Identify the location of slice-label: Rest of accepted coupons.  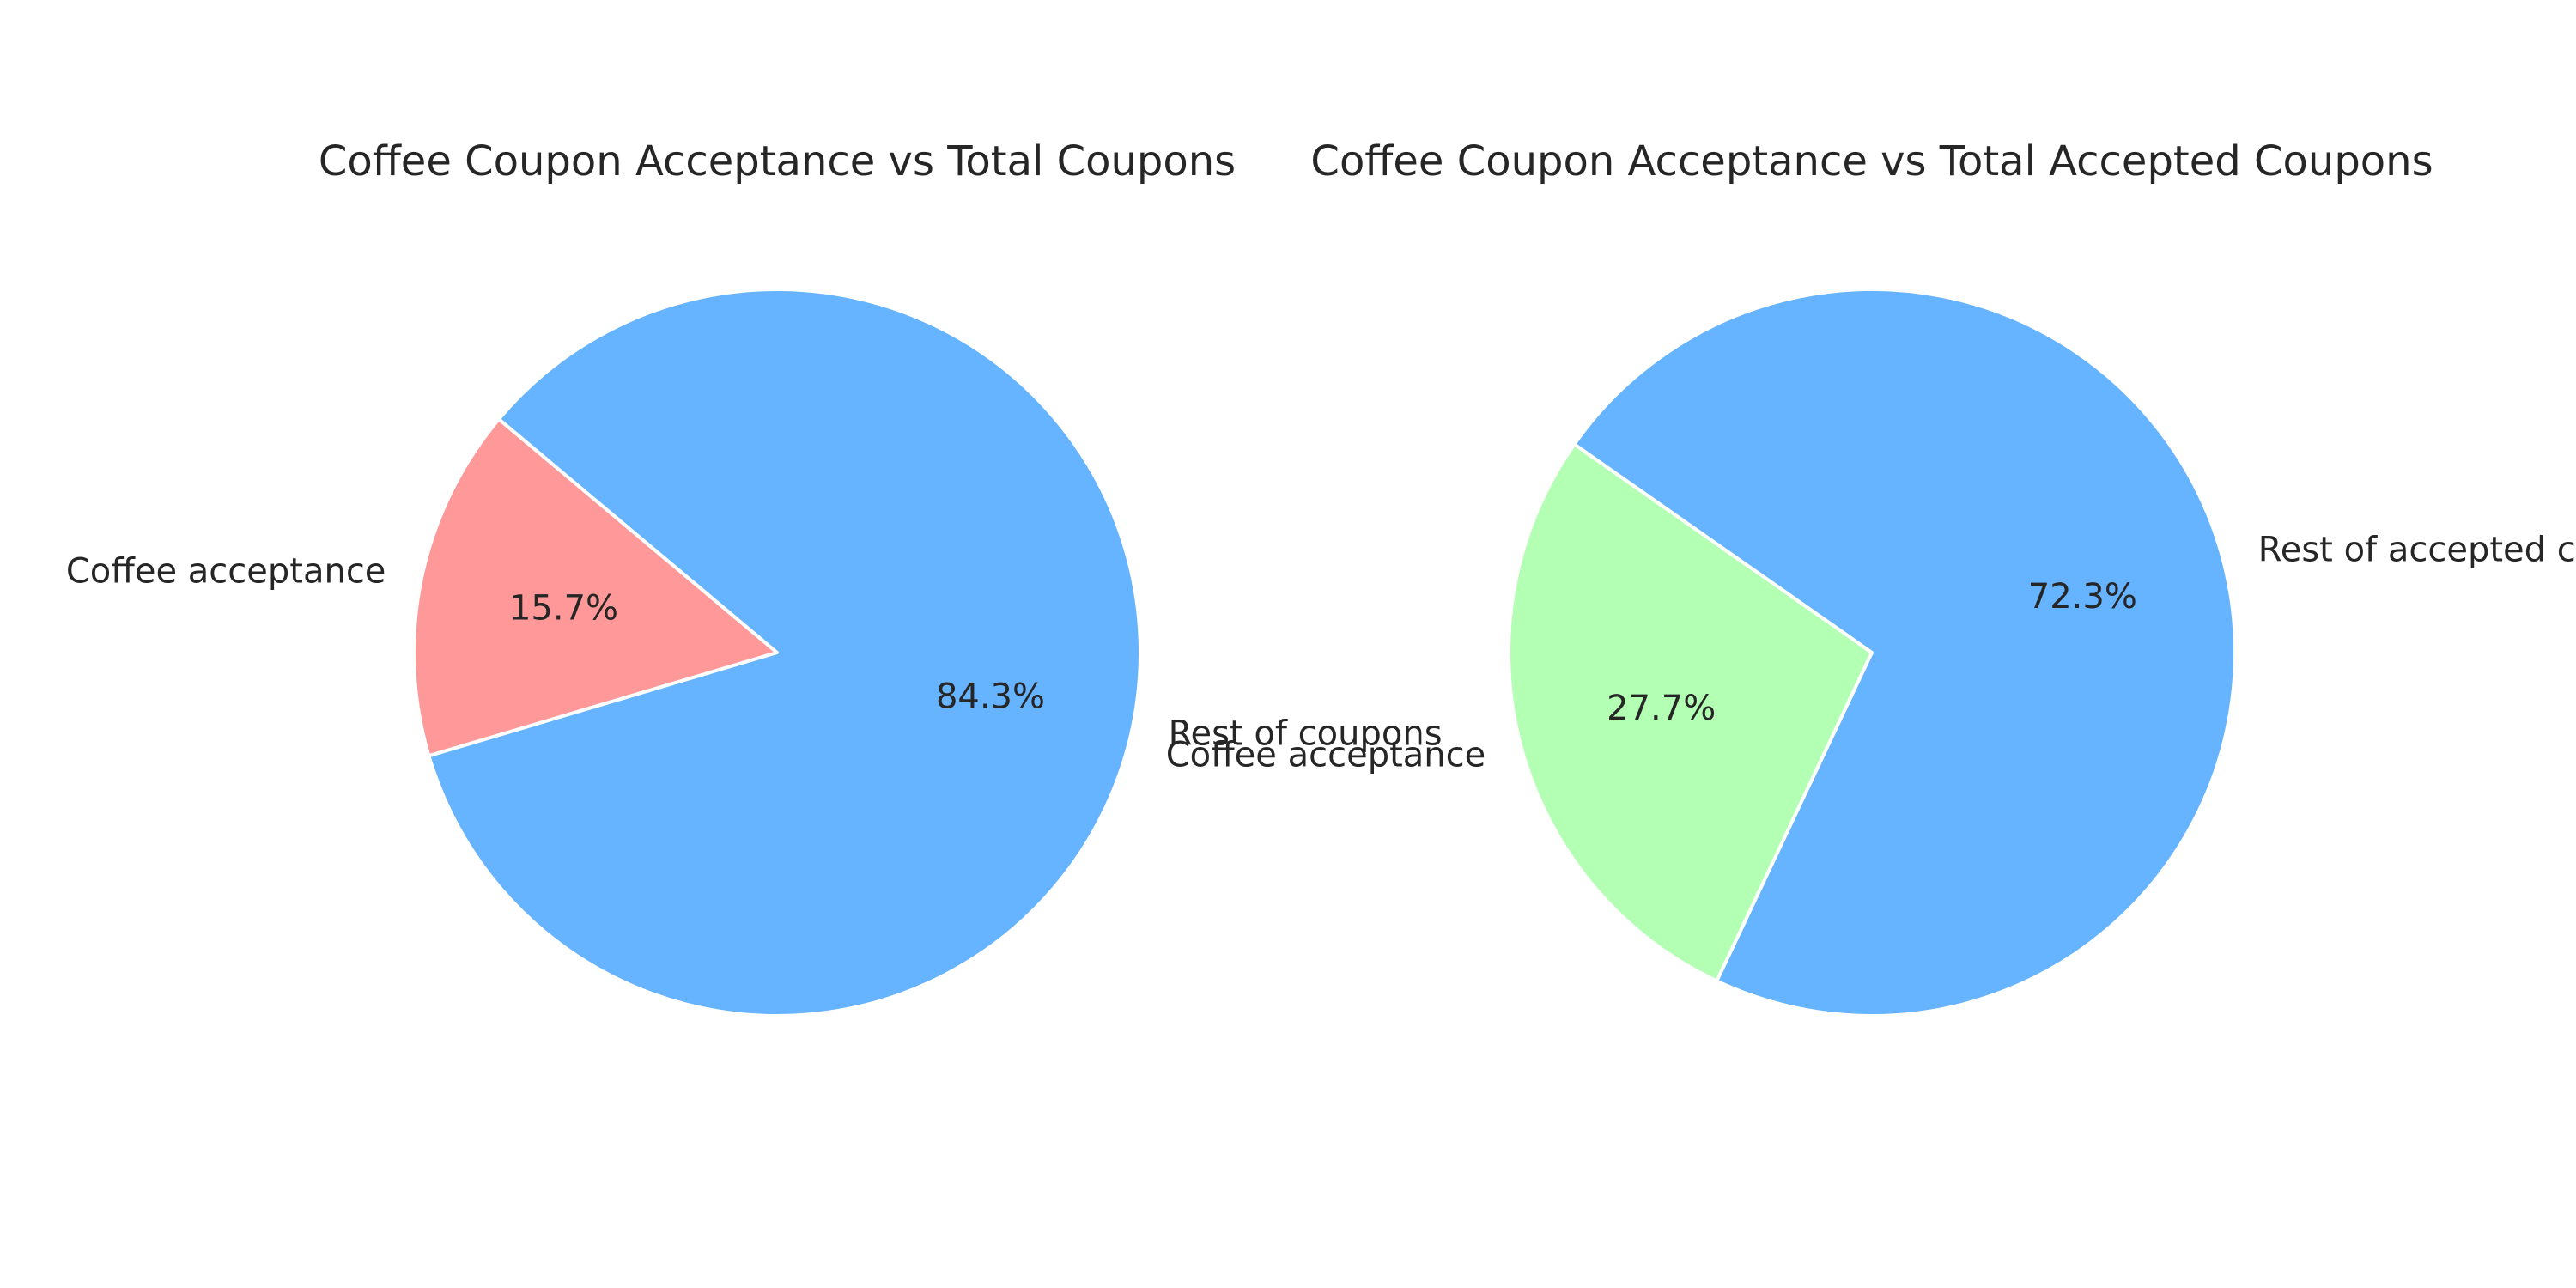
(2417, 550).